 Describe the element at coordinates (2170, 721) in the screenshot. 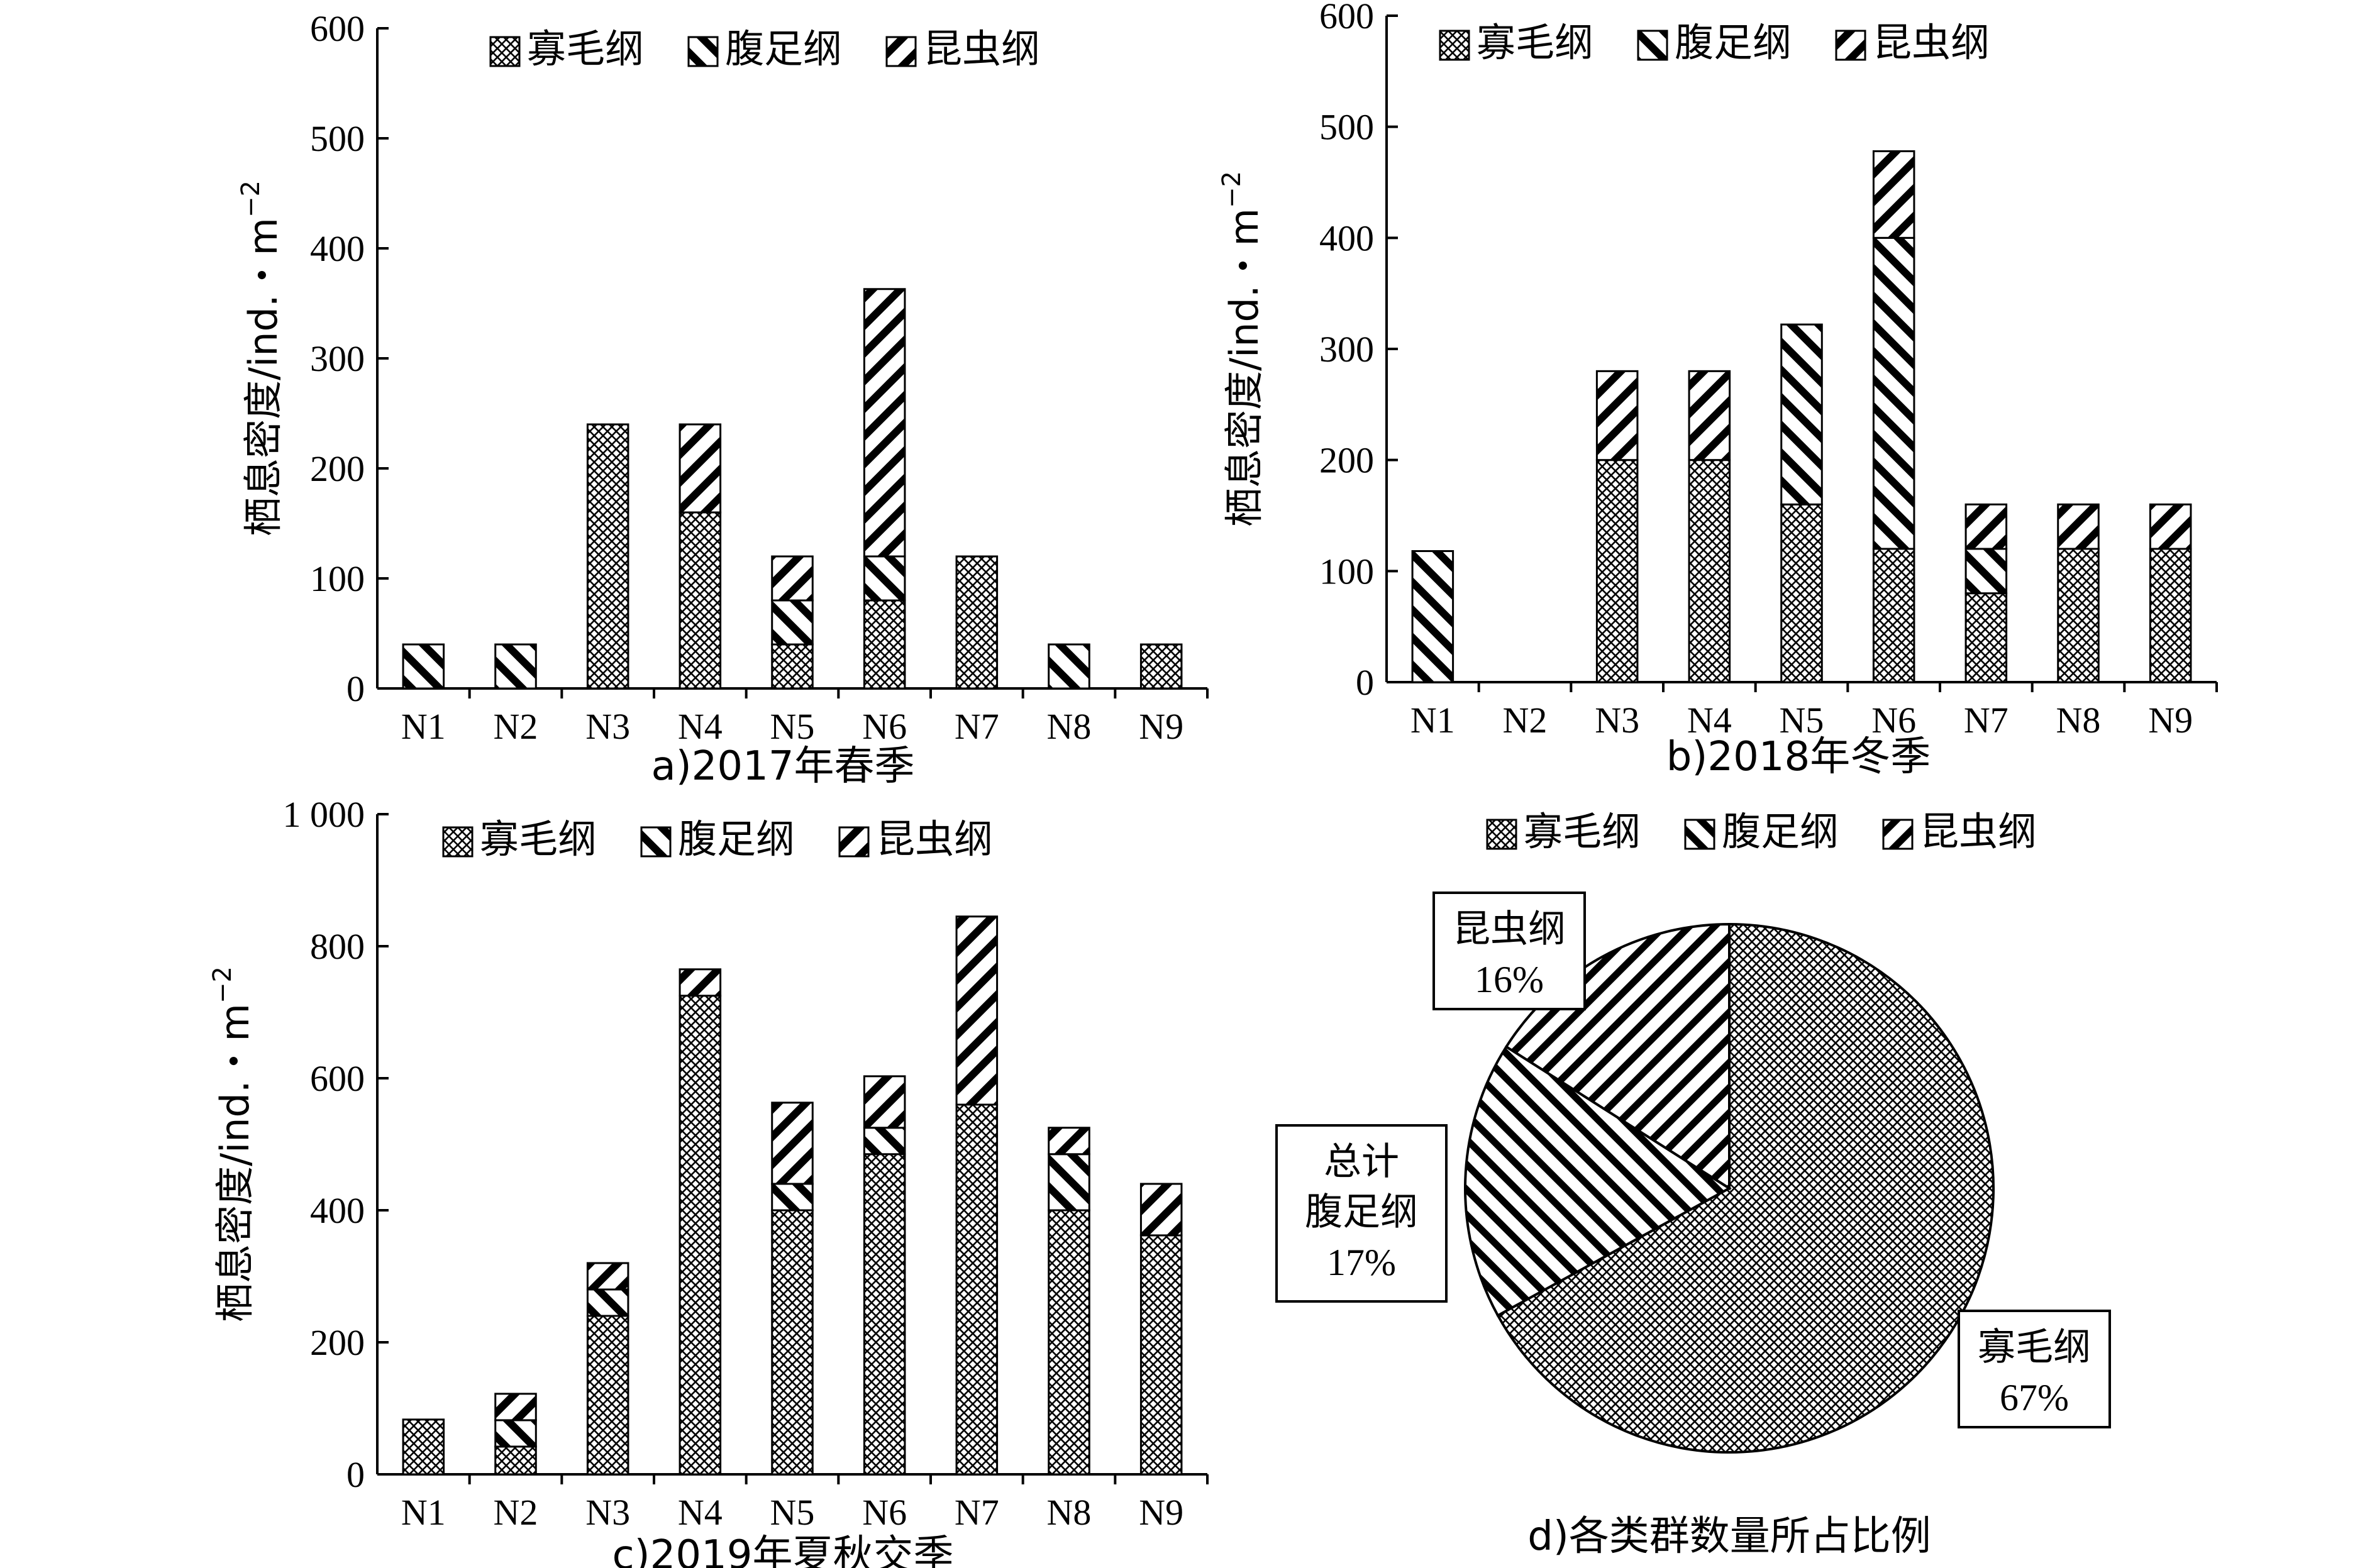

I see `x-tick-label: N9` at that location.